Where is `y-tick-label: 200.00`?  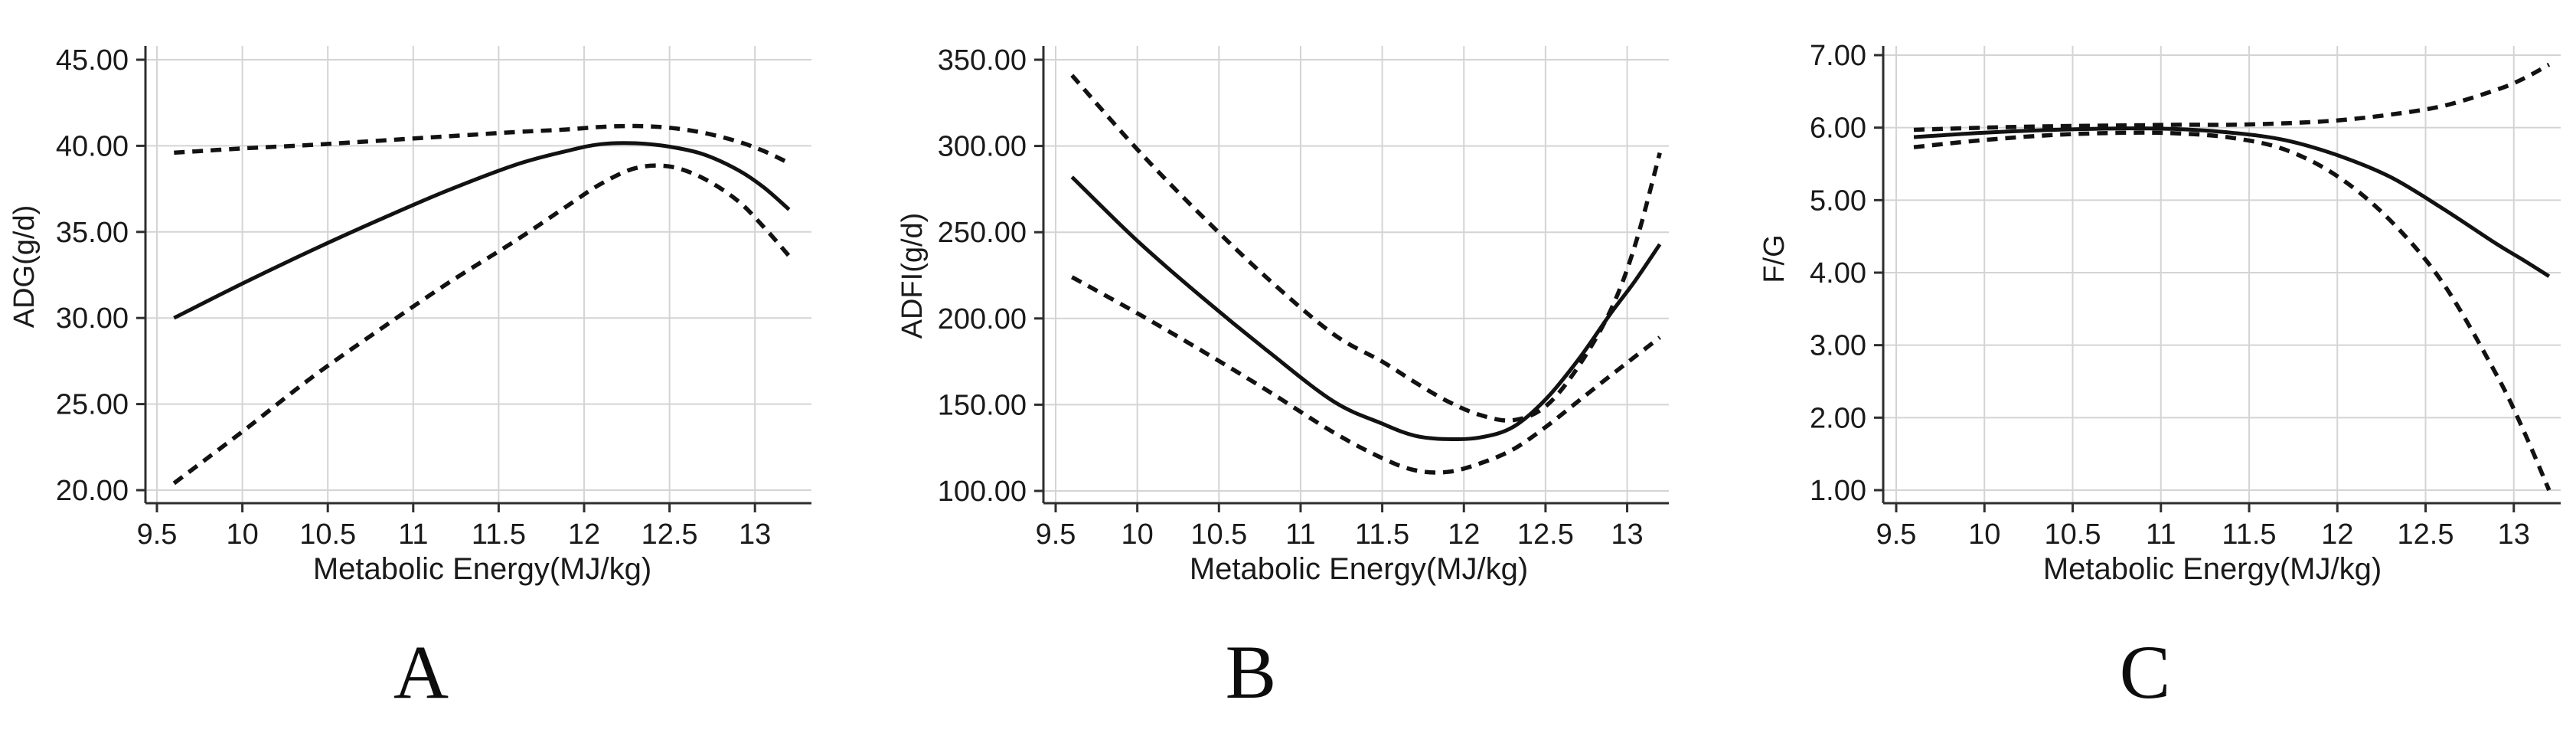 y-tick-label: 200.00 is located at coordinates (982, 319).